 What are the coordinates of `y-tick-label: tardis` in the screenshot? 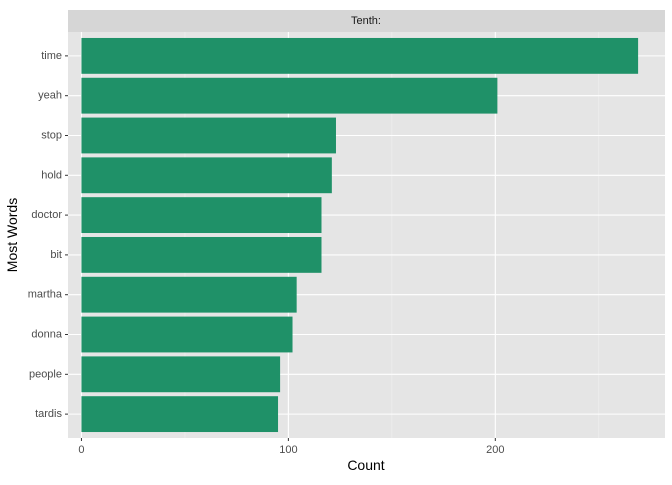 It's located at (48, 414).